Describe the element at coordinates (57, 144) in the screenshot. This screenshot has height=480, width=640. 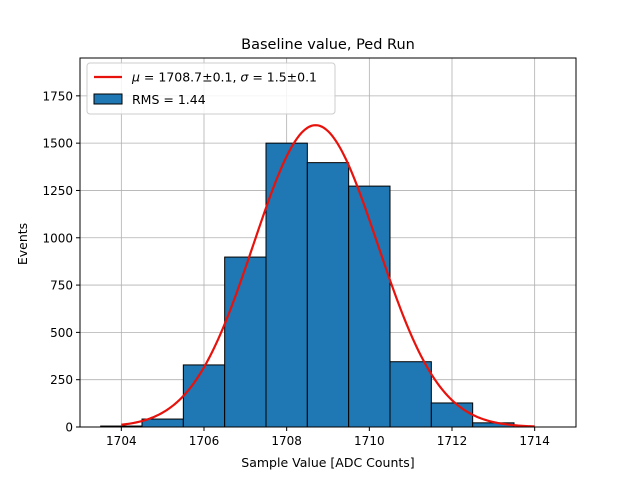
I see `y-tick-label: 1500` at that location.